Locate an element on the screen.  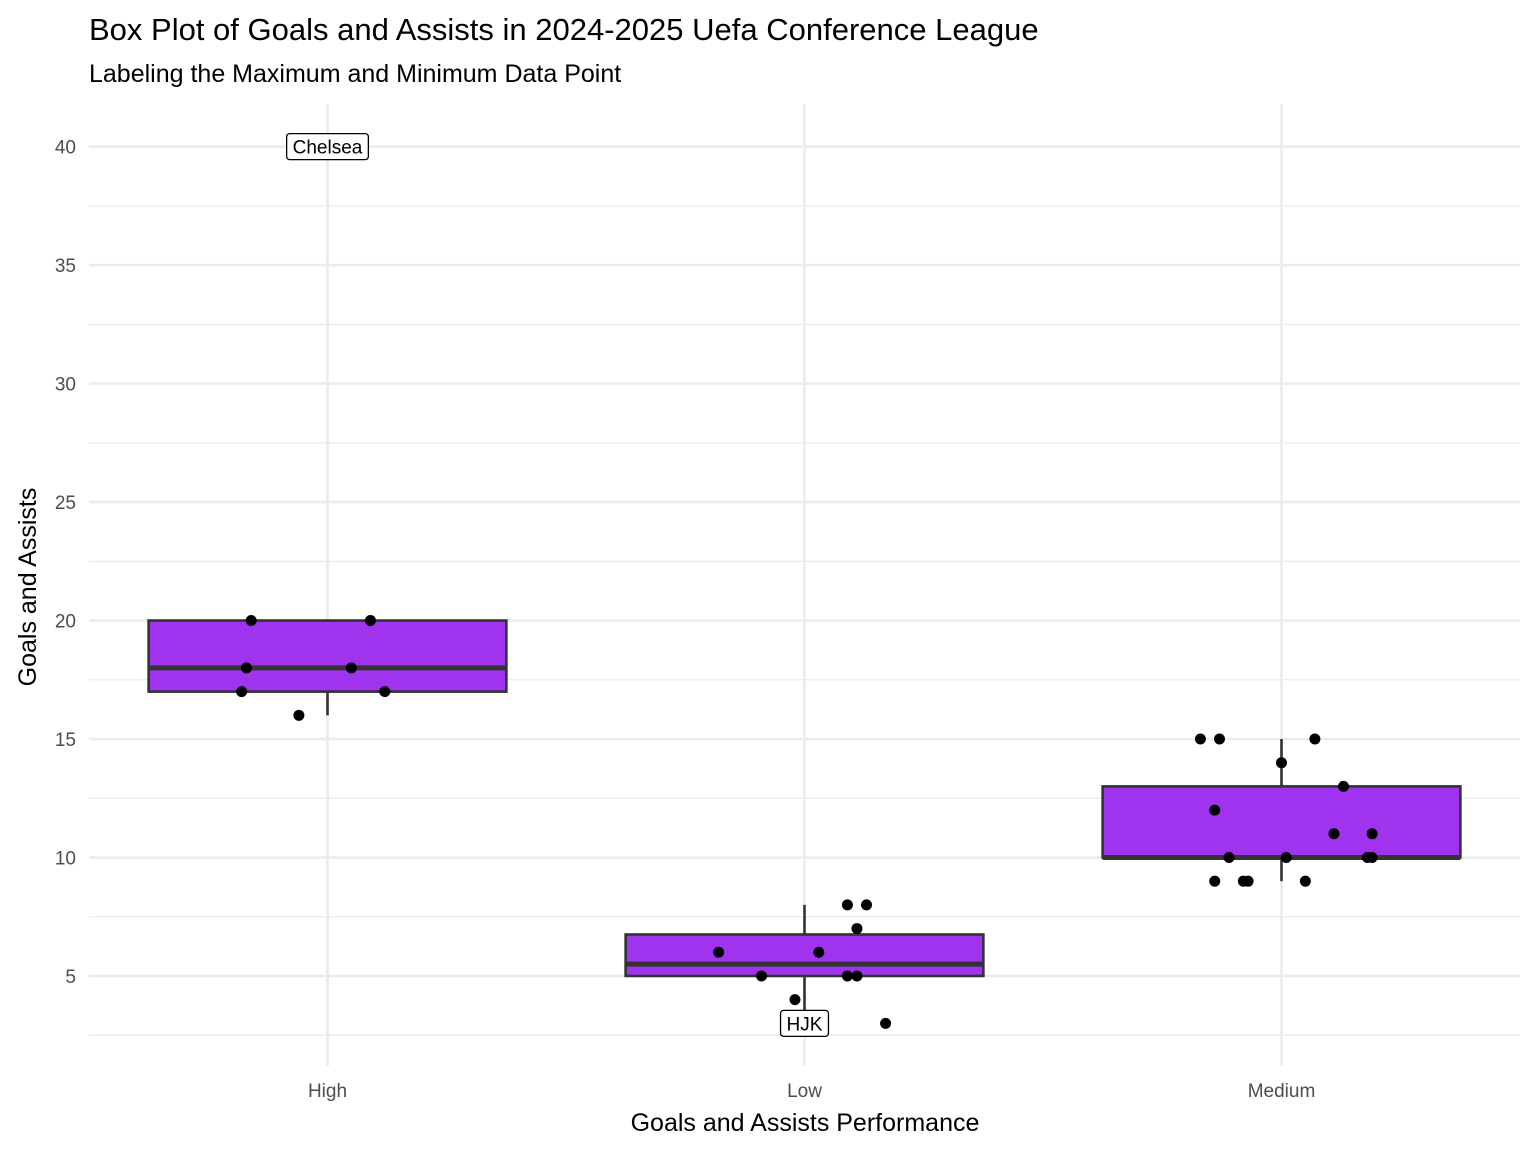
y-tick-label: 10 is located at coordinates (65, 858).